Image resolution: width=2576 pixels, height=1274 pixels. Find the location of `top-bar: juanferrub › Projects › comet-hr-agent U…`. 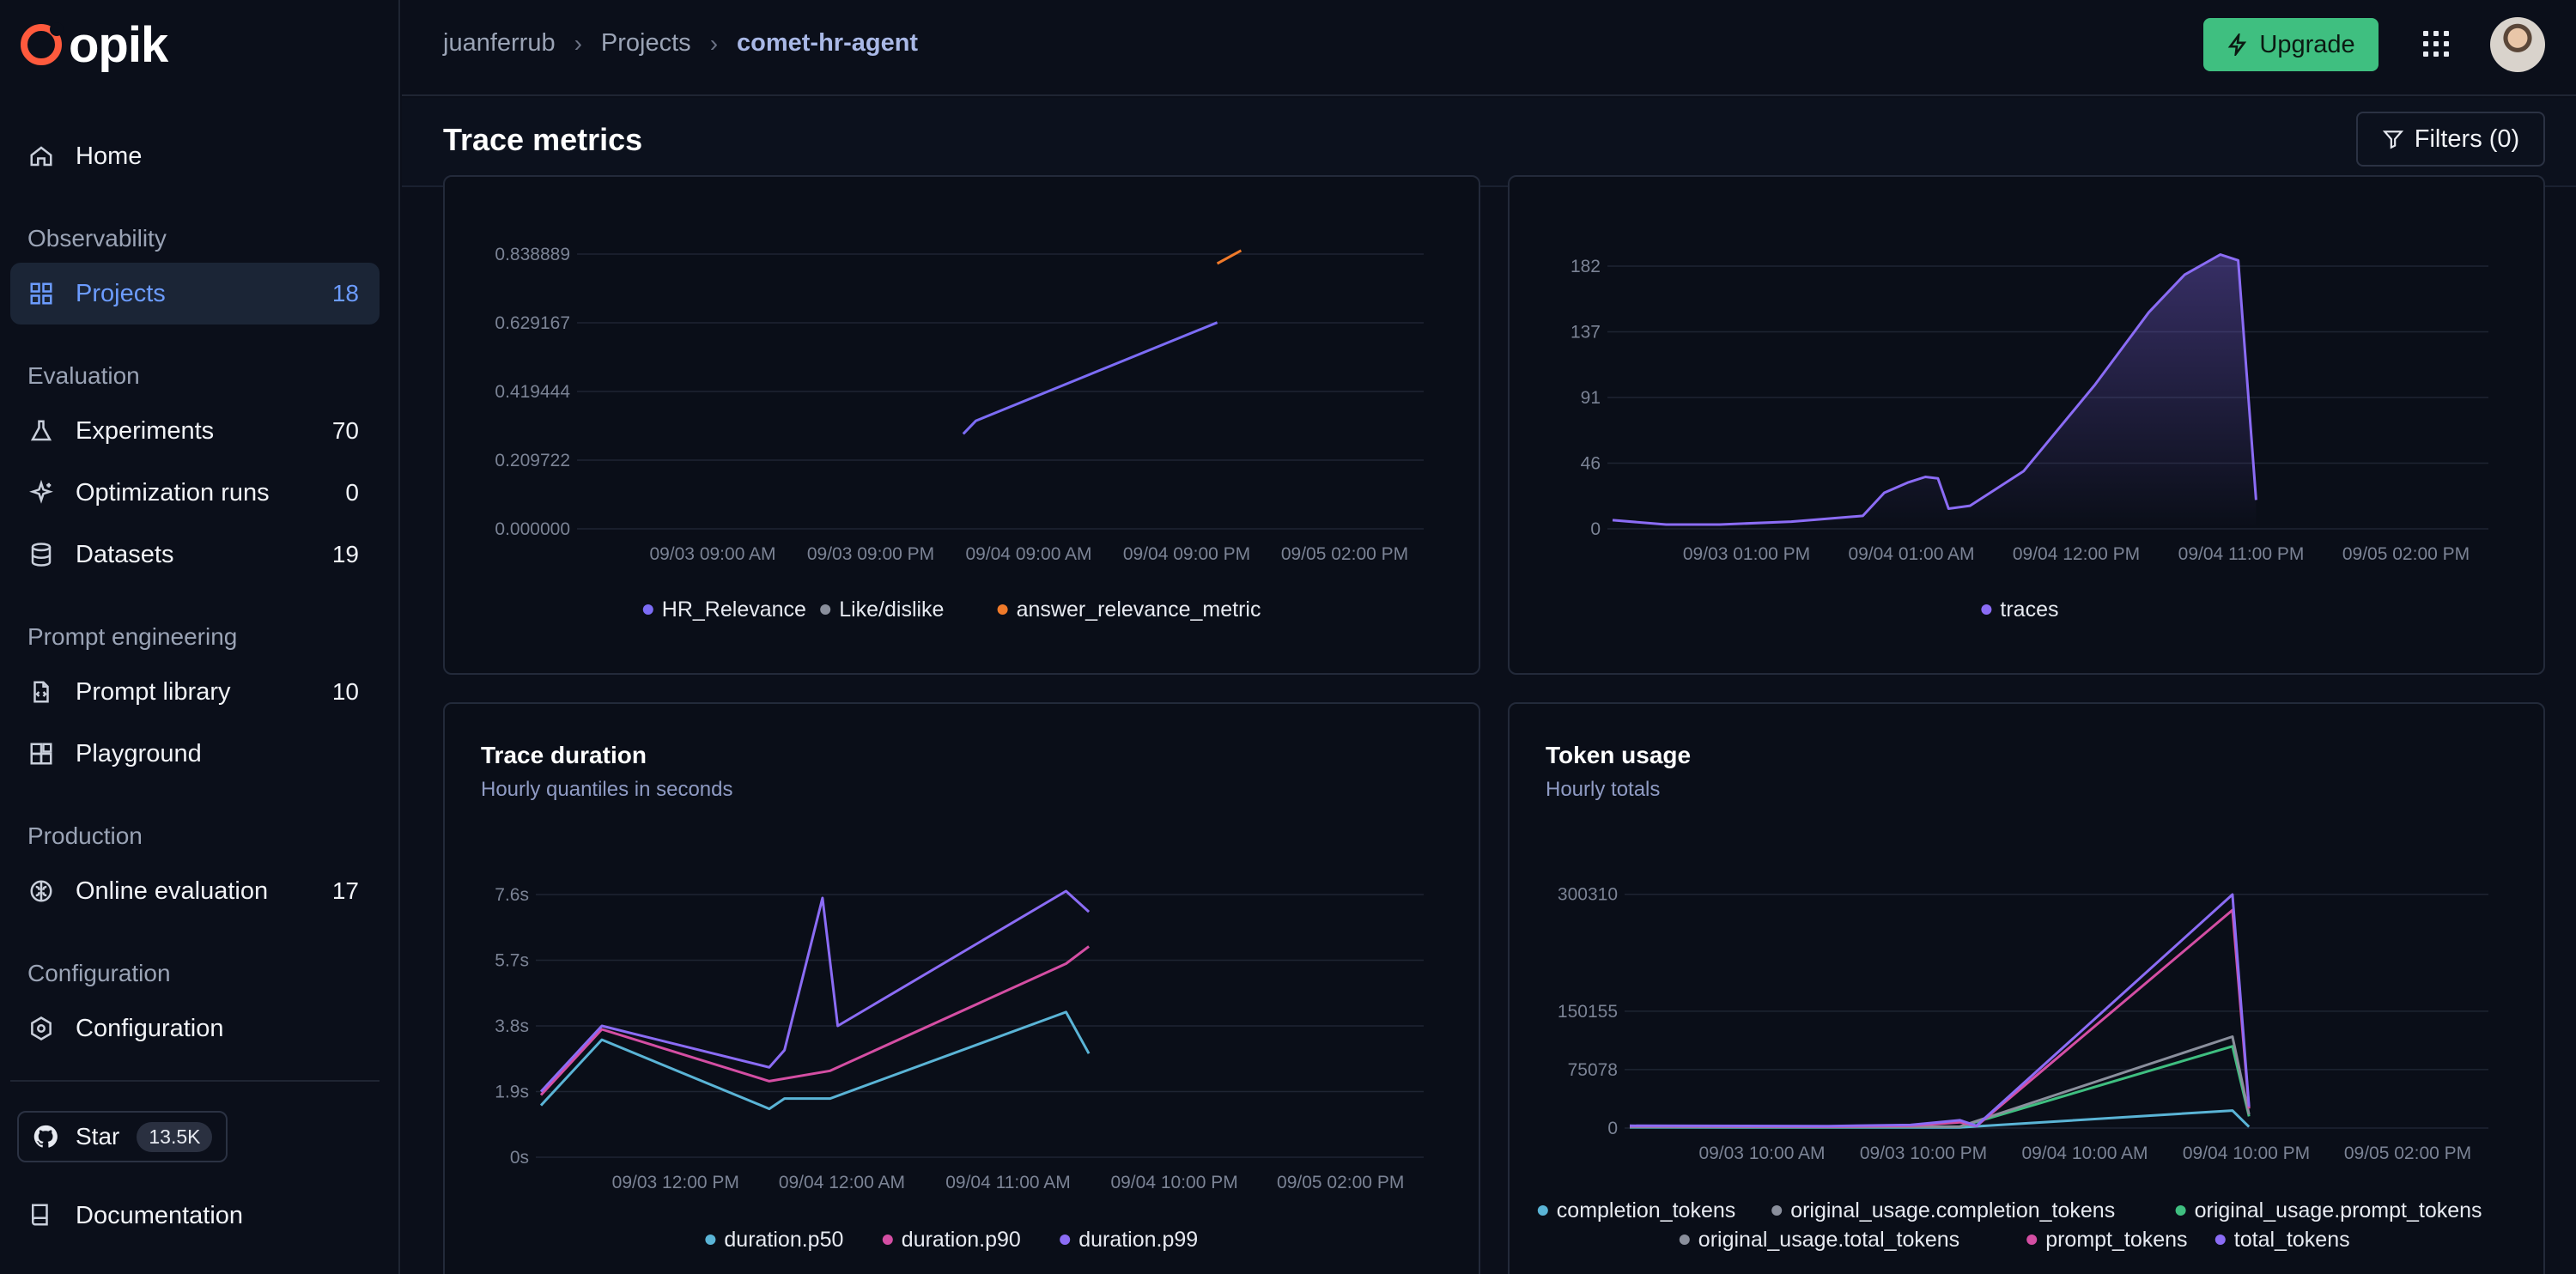

top-bar: juanferrub › Projects › comet-hr-agent U… is located at coordinates (1489, 48).